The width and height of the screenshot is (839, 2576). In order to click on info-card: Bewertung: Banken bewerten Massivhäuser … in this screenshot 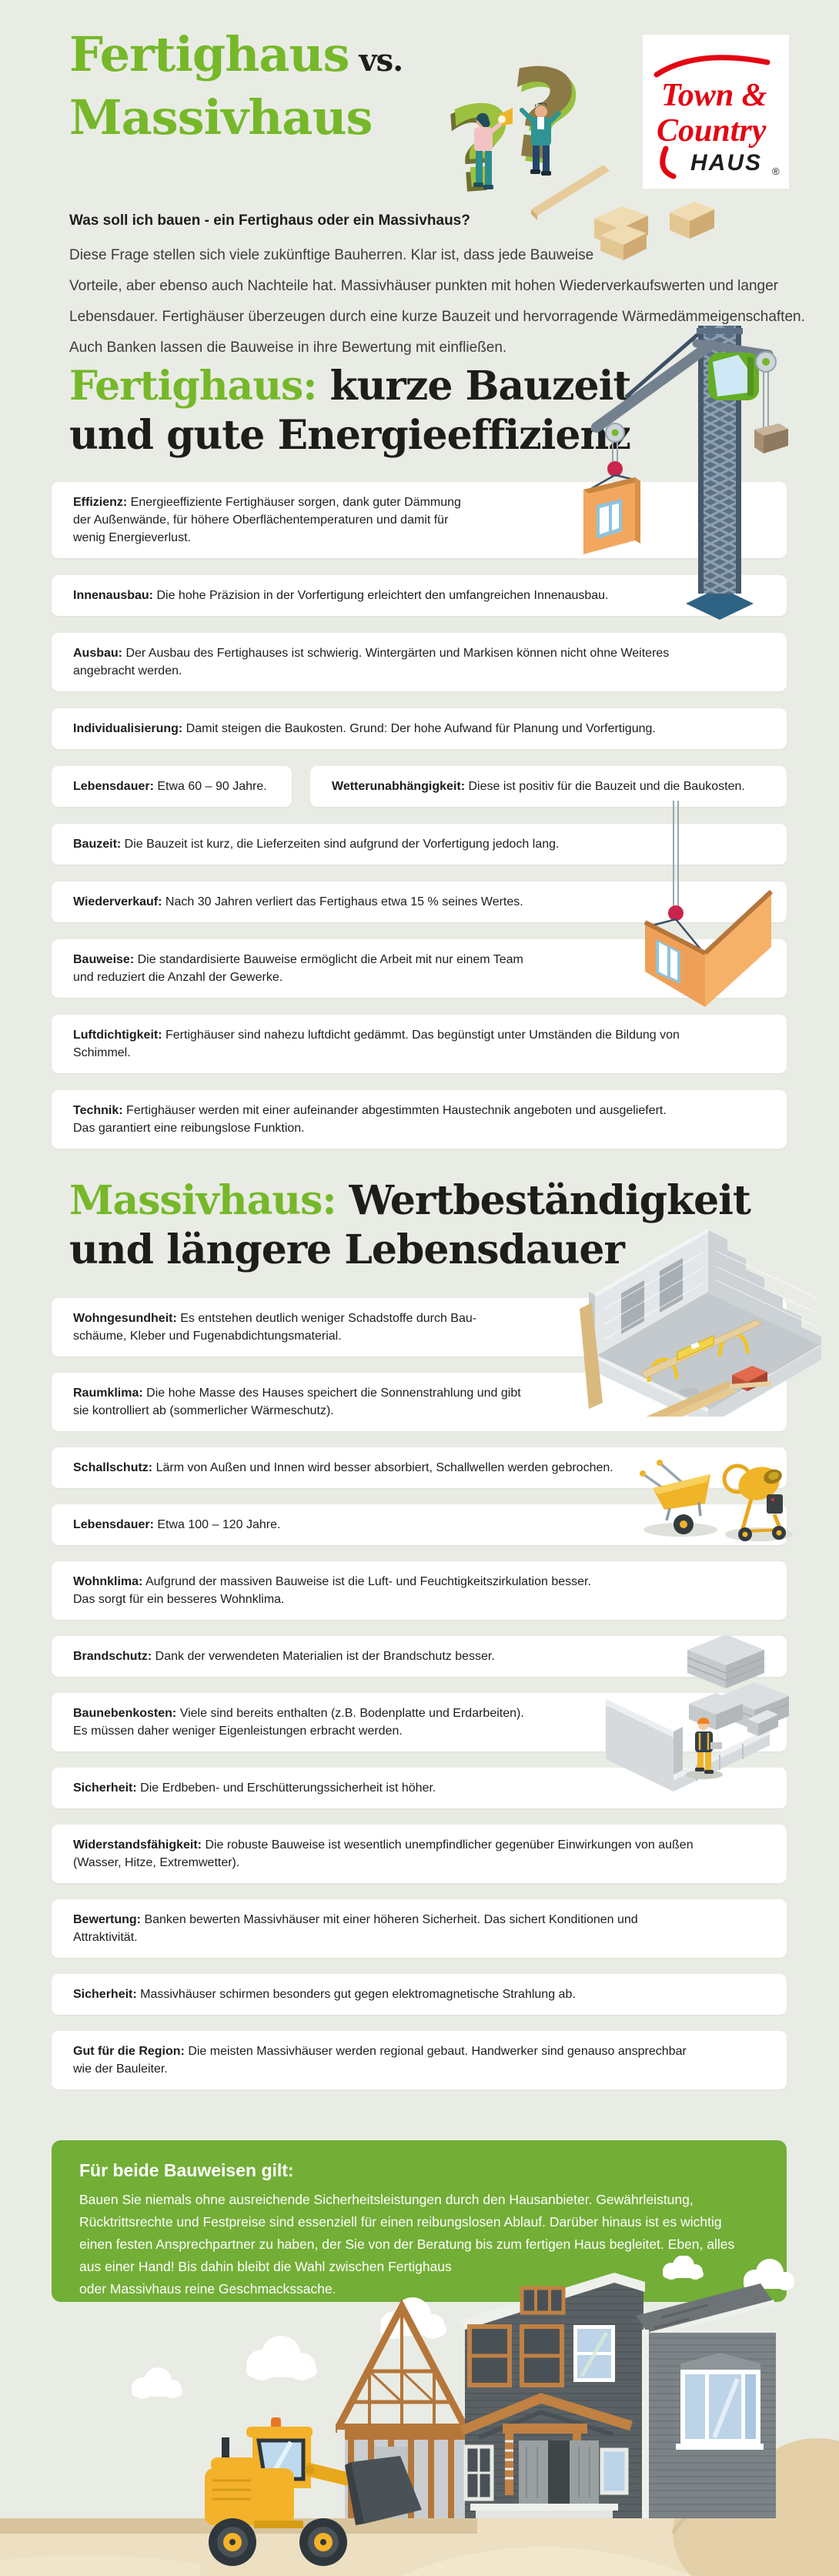, I will do `click(419, 1929)`.